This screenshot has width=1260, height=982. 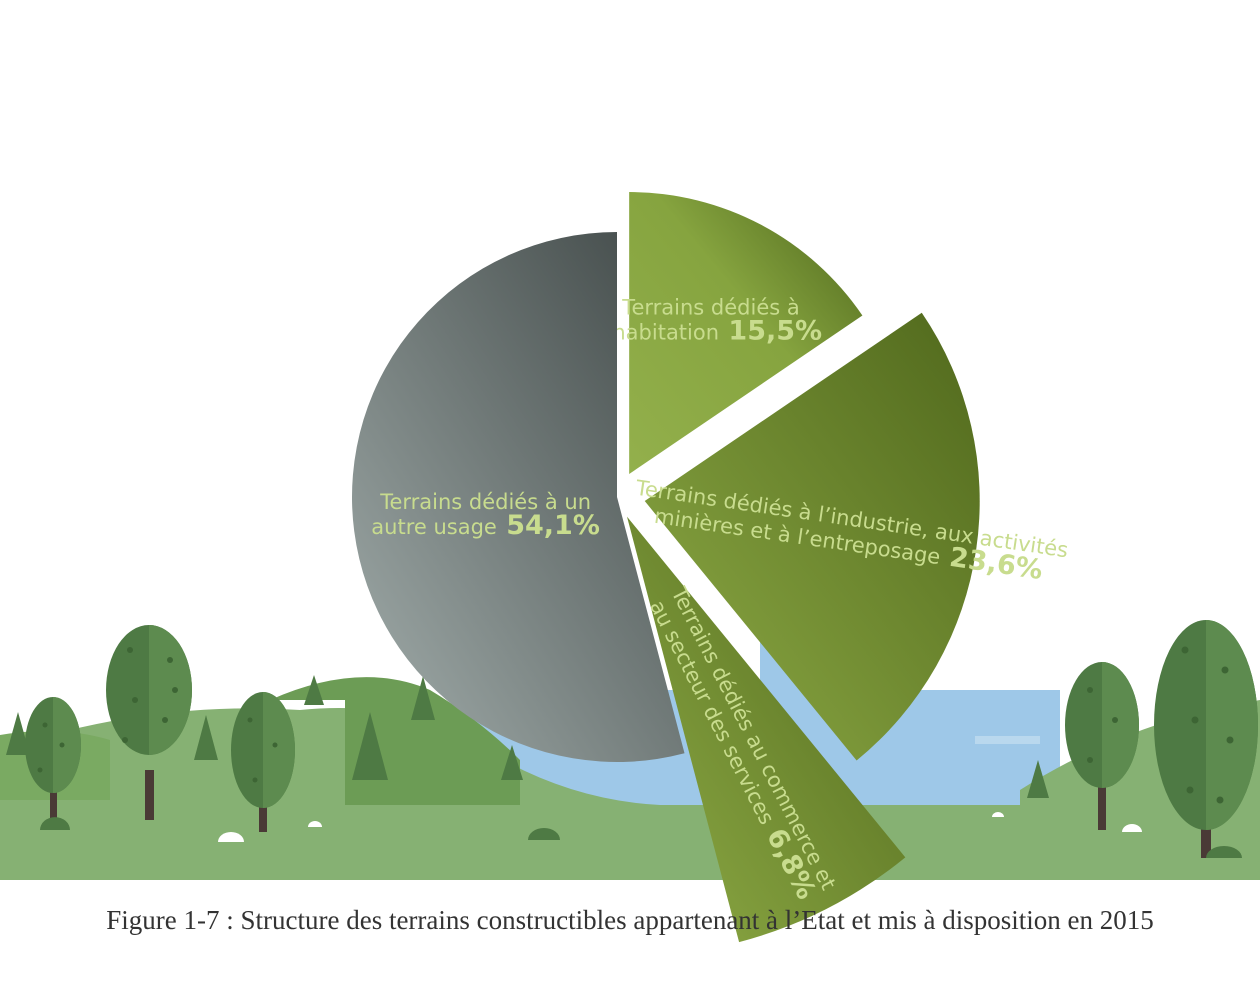 I want to click on pie-slice-label-line: l’habitation 15,5%, so click(x=711, y=331).